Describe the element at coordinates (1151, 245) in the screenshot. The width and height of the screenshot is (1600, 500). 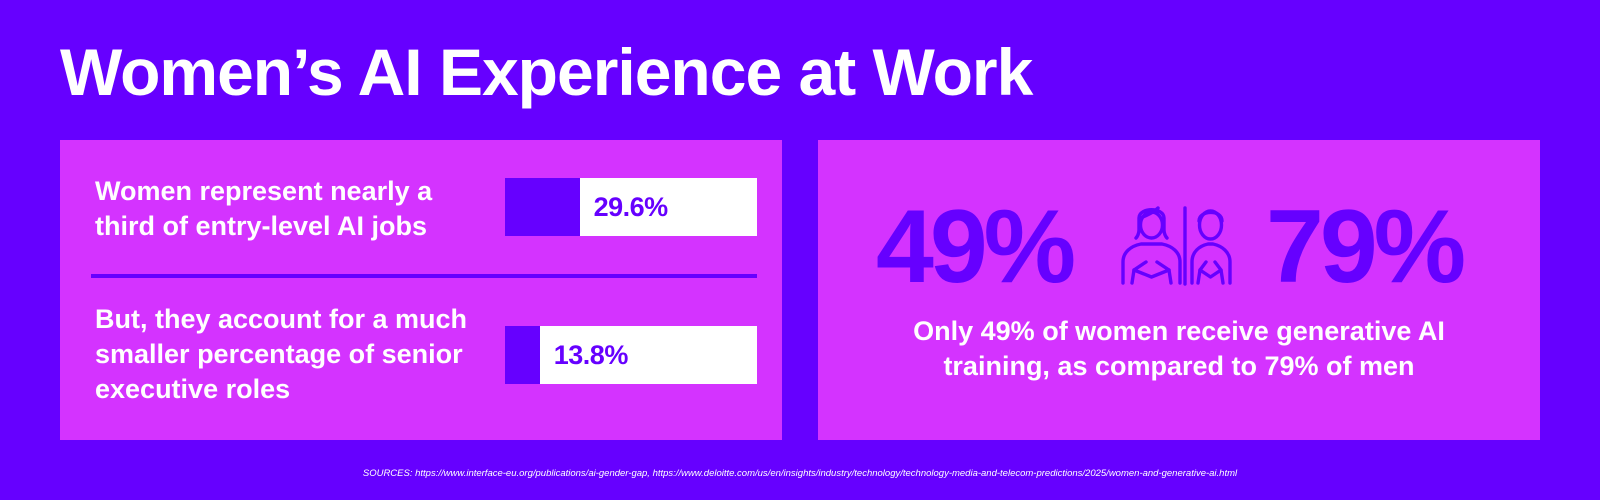
I see `woman-icon` at that location.